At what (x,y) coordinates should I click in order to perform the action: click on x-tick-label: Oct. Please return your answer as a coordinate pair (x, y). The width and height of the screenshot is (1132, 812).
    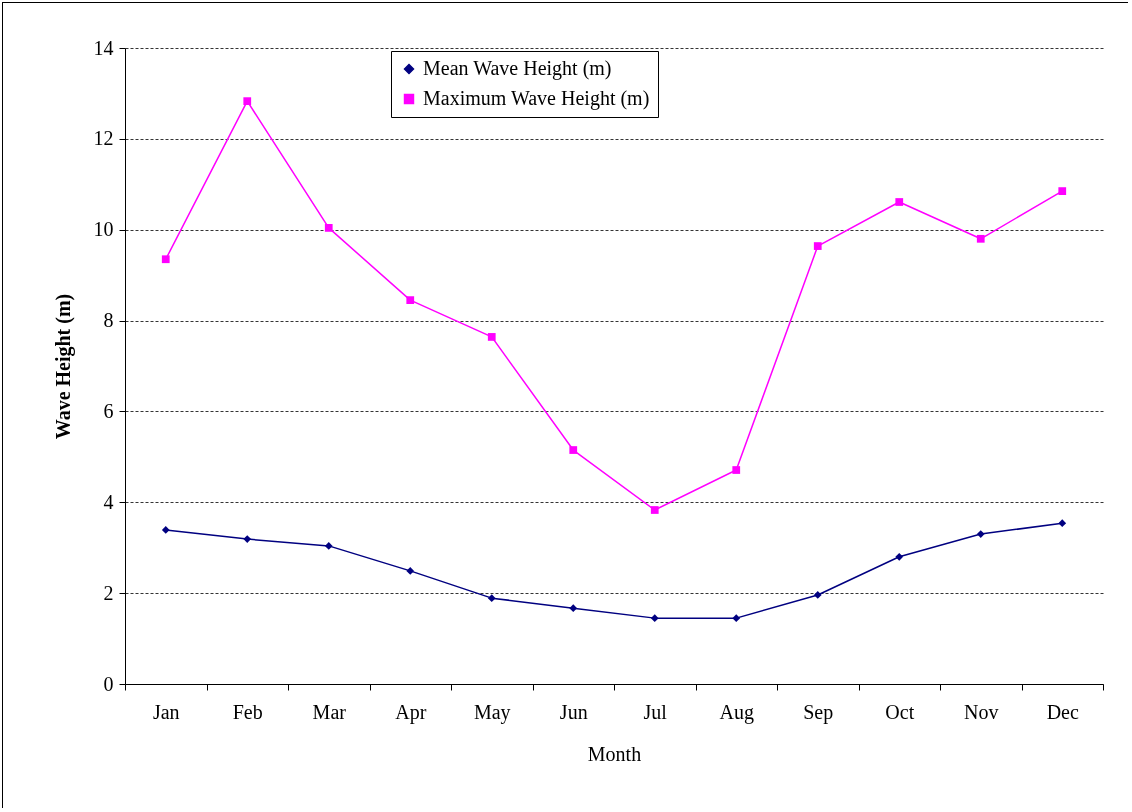
    Looking at the image, I should click on (900, 711).